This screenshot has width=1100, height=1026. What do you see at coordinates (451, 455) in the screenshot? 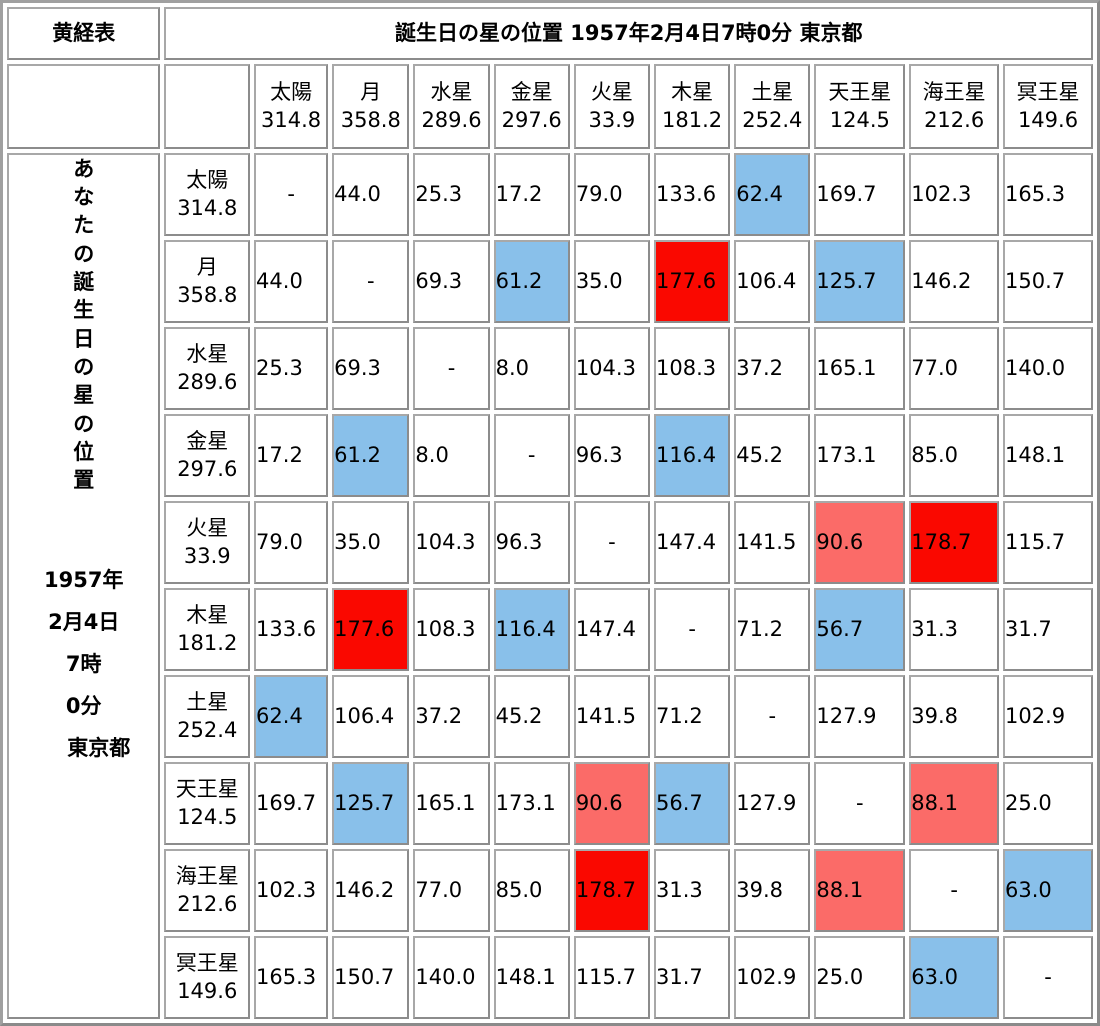
I see `aspect-angle-cell: 8.0` at bounding box center [451, 455].